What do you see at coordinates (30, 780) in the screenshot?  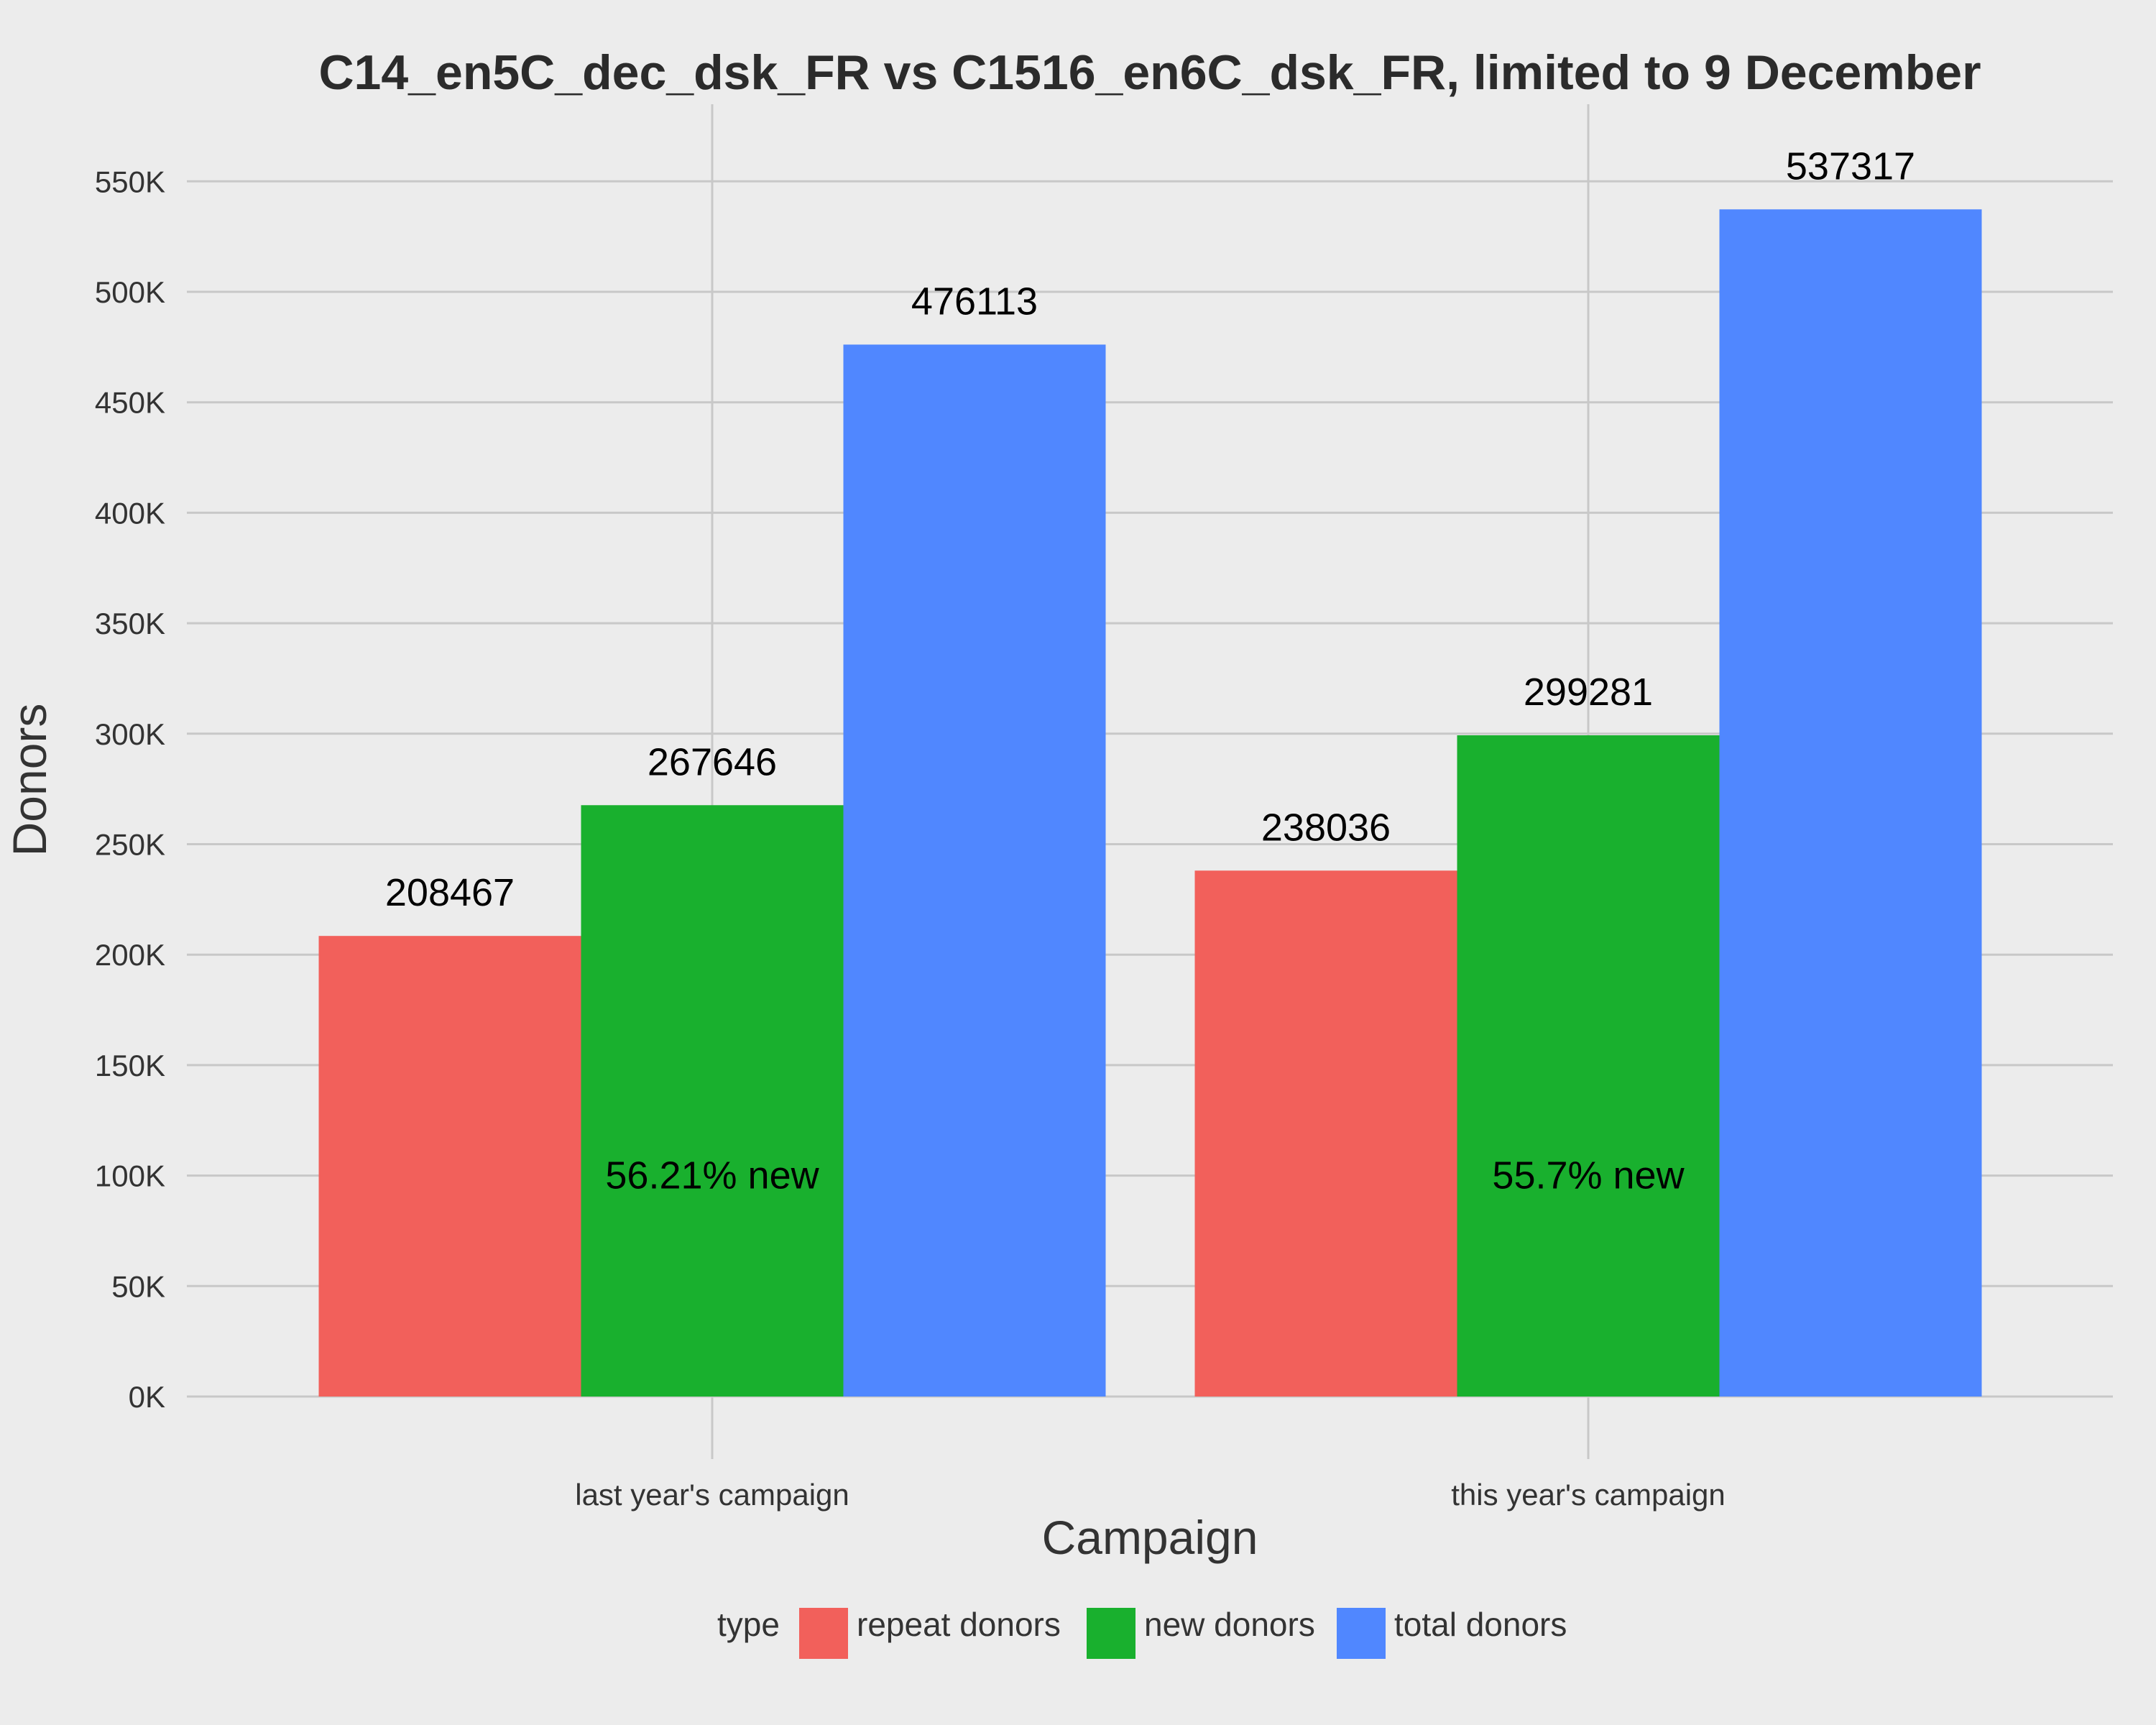 I see `y-axis-title: Donors` at bounding box center [30, 780].